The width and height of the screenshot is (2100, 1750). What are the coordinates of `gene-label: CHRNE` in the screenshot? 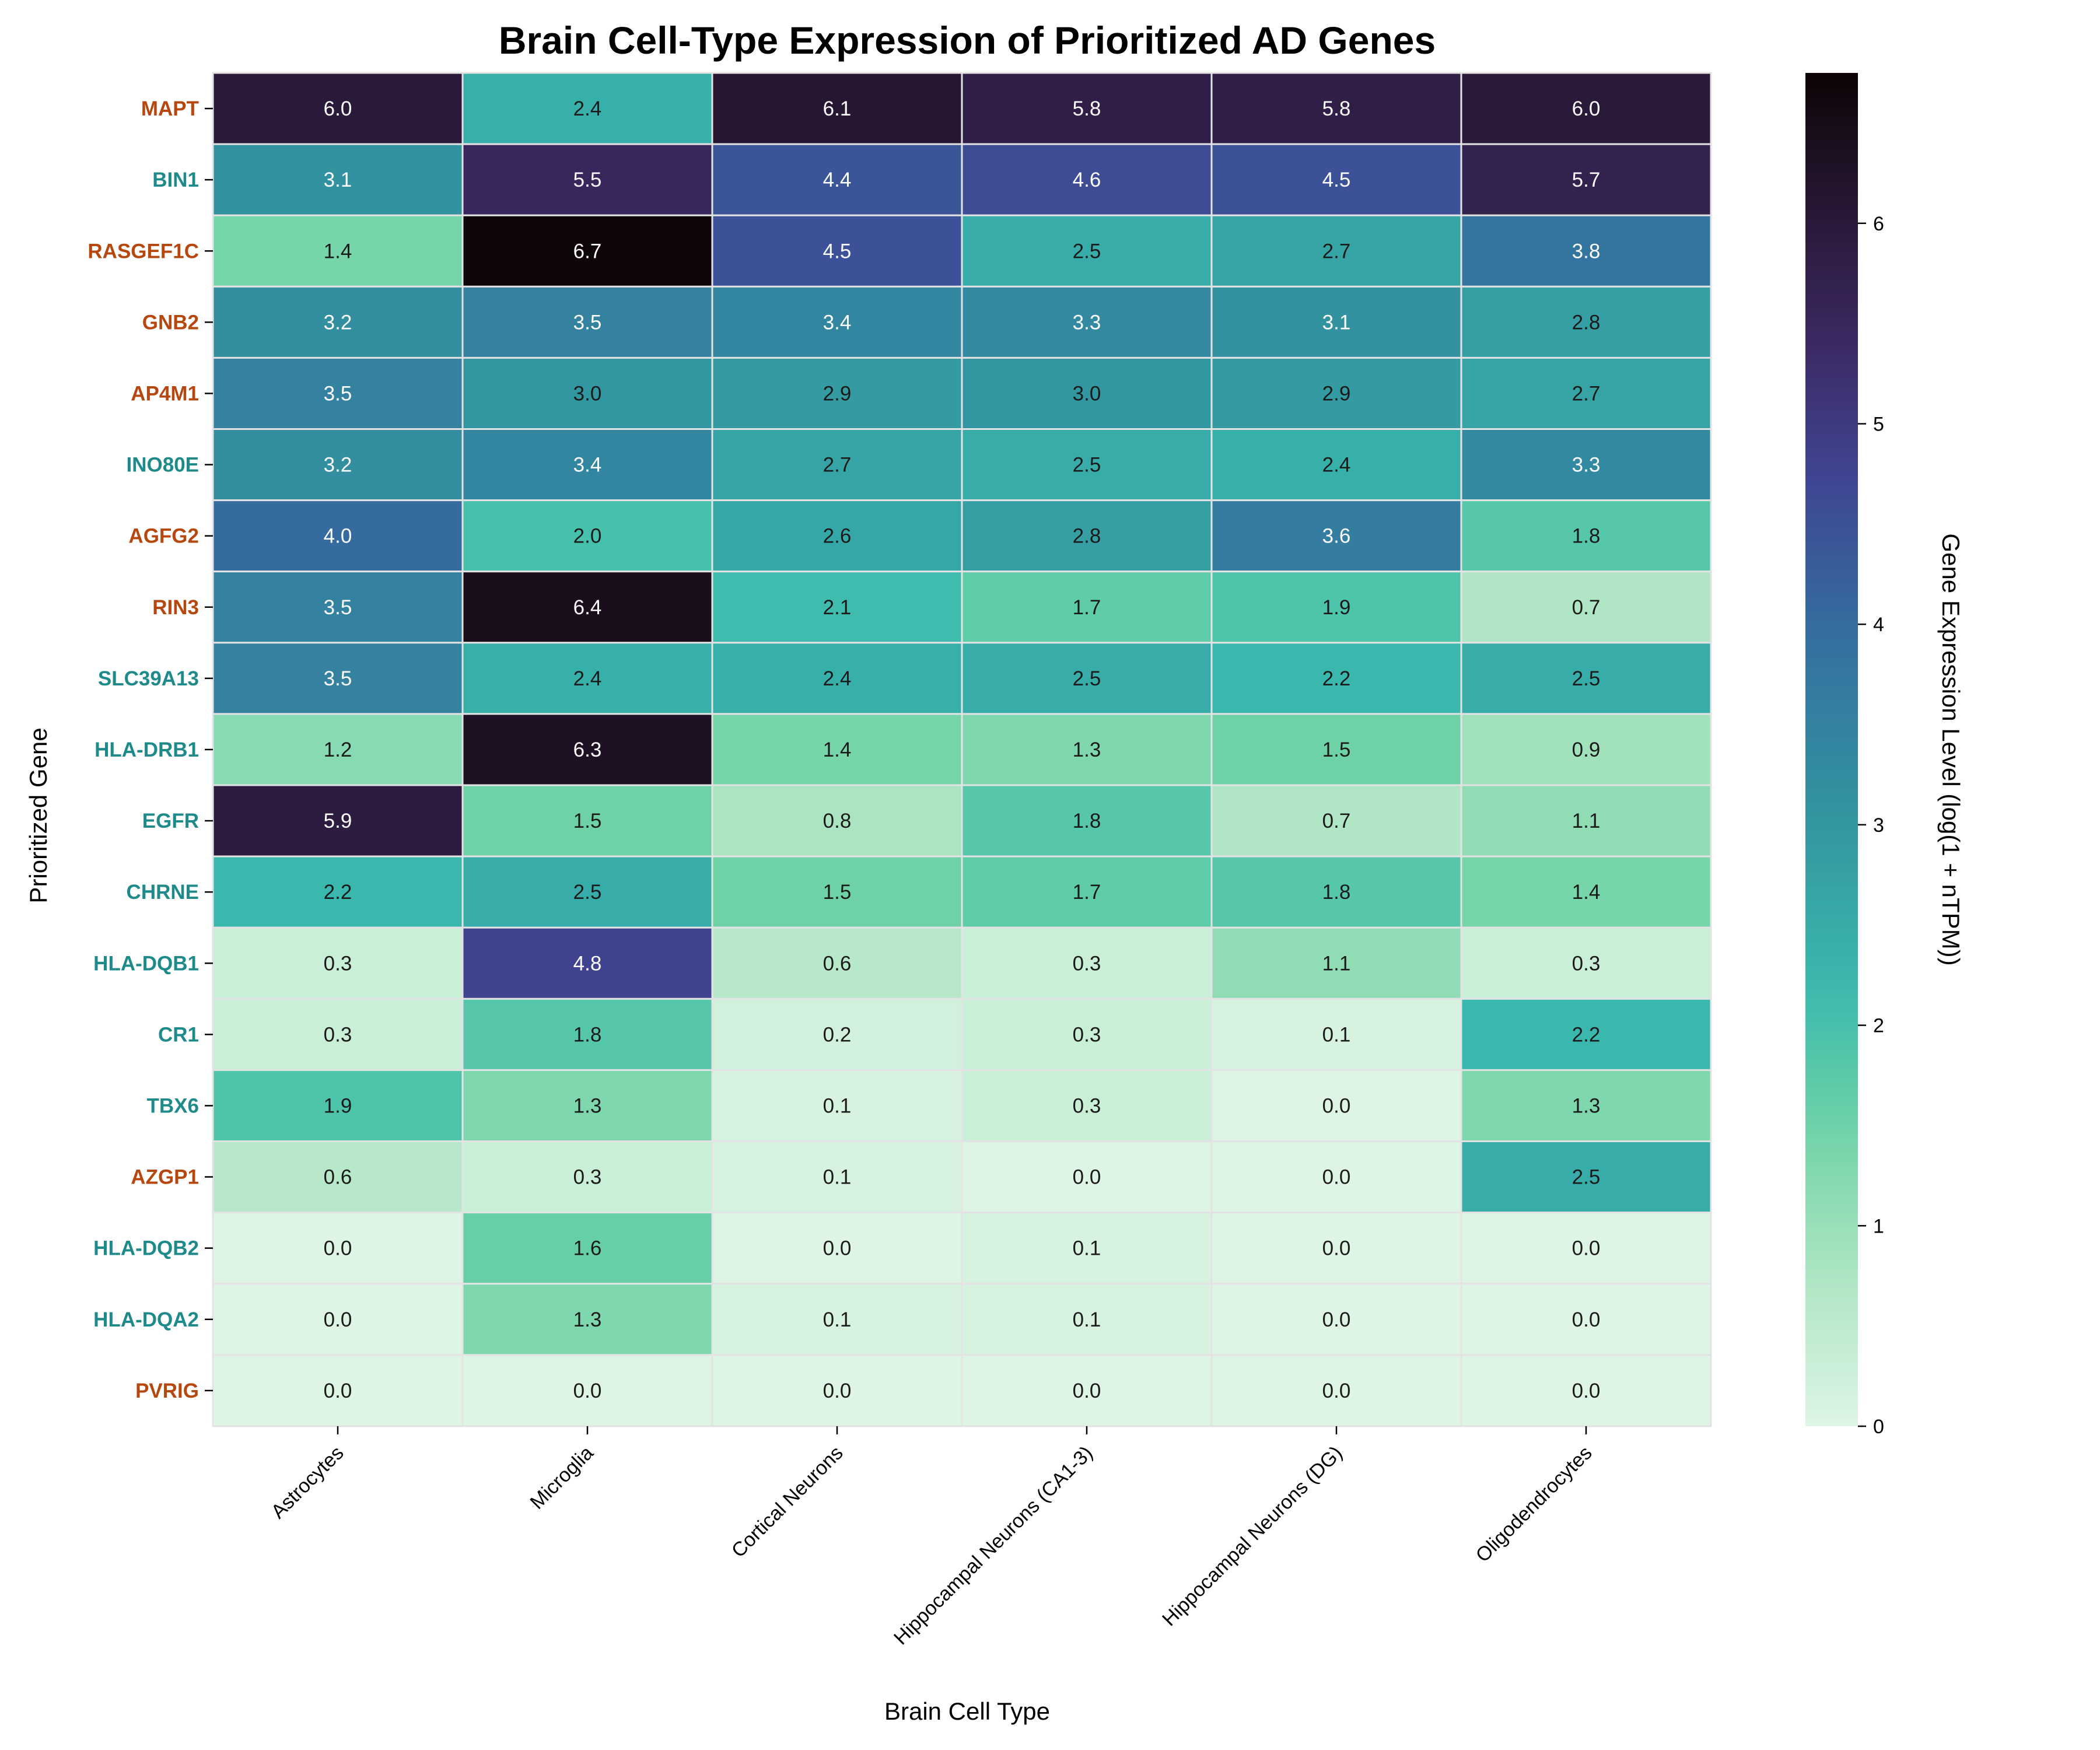 It's located at (163, 892).